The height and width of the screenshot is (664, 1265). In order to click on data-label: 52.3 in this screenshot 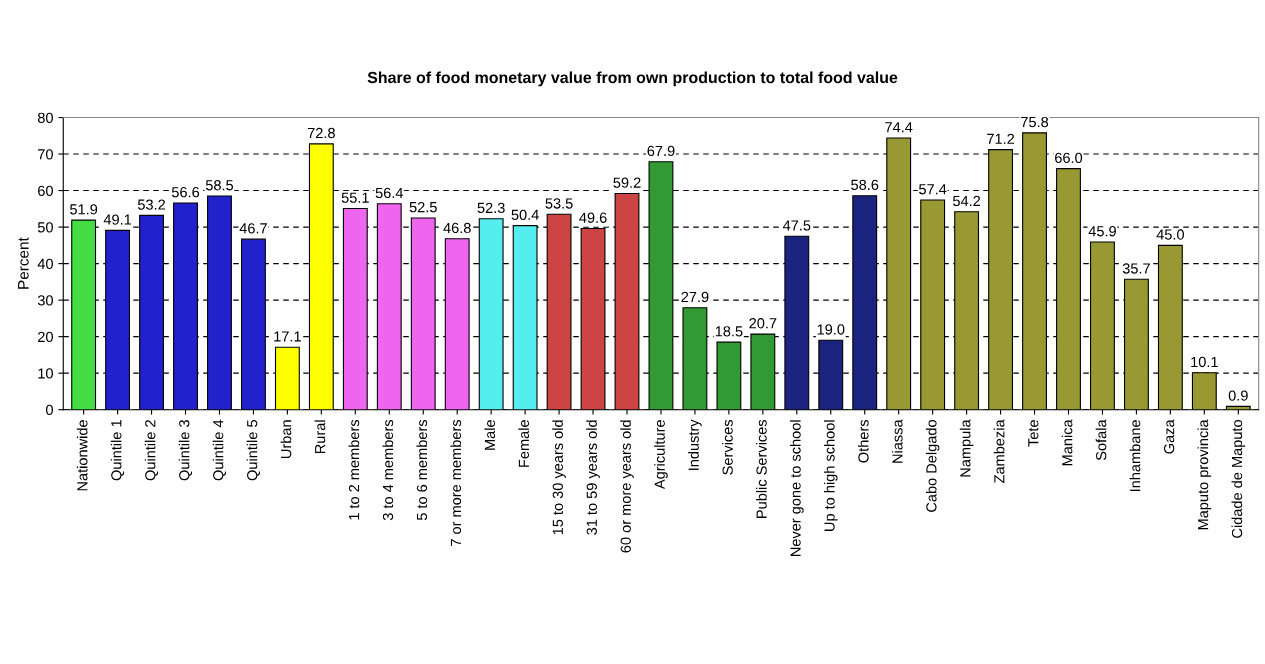, I will do `click(491, 208)`.